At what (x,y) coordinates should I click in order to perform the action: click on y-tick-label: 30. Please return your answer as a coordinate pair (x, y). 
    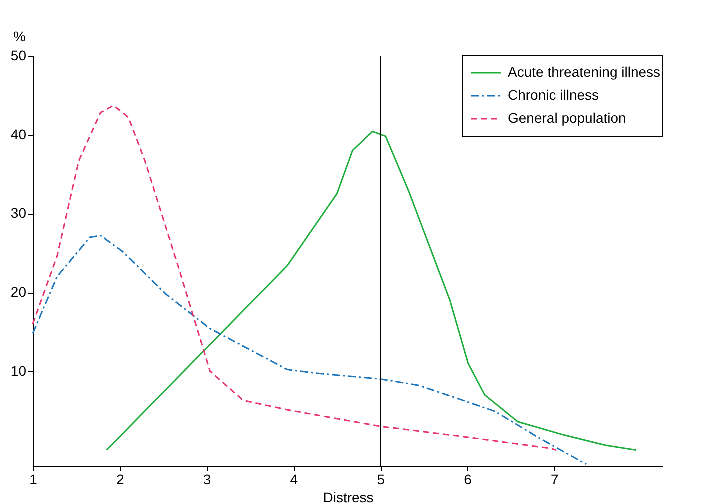
    Looking at the image, I should click on (18, 213).